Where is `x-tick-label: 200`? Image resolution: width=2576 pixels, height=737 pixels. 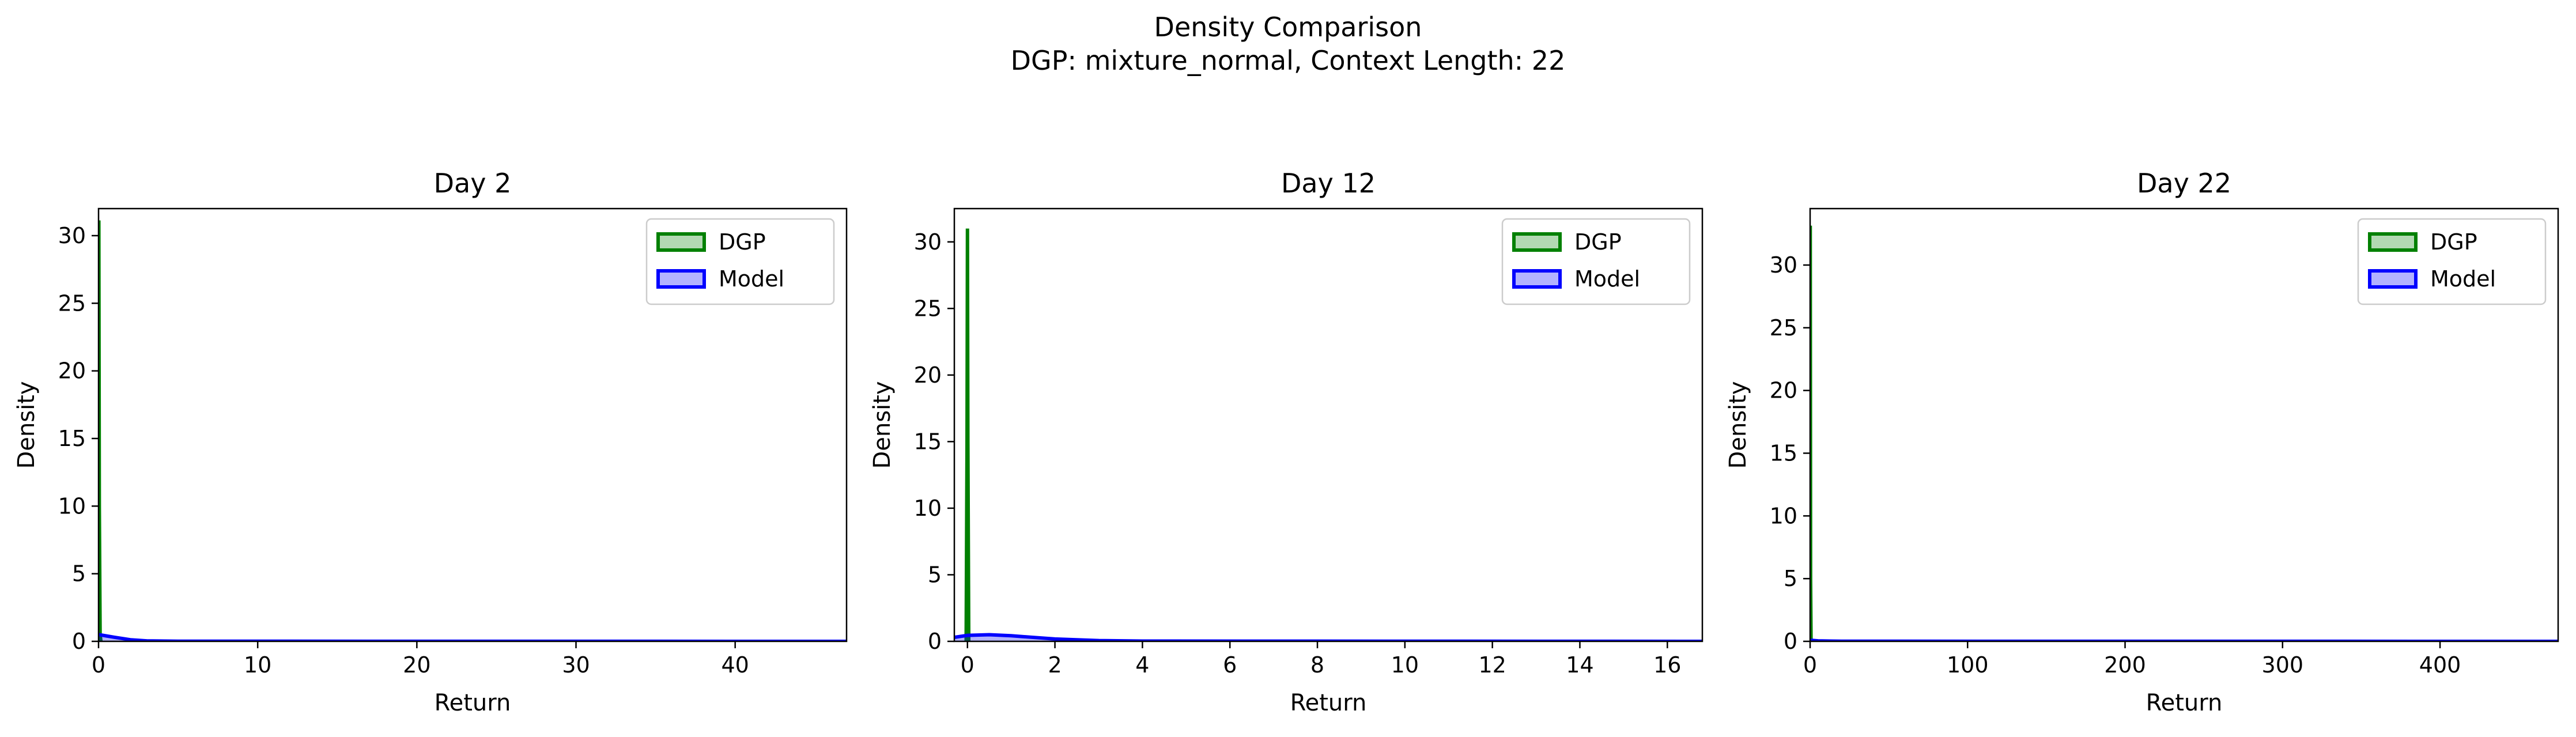 x-tick-label: 200 is located at coordinates (2125, 665).